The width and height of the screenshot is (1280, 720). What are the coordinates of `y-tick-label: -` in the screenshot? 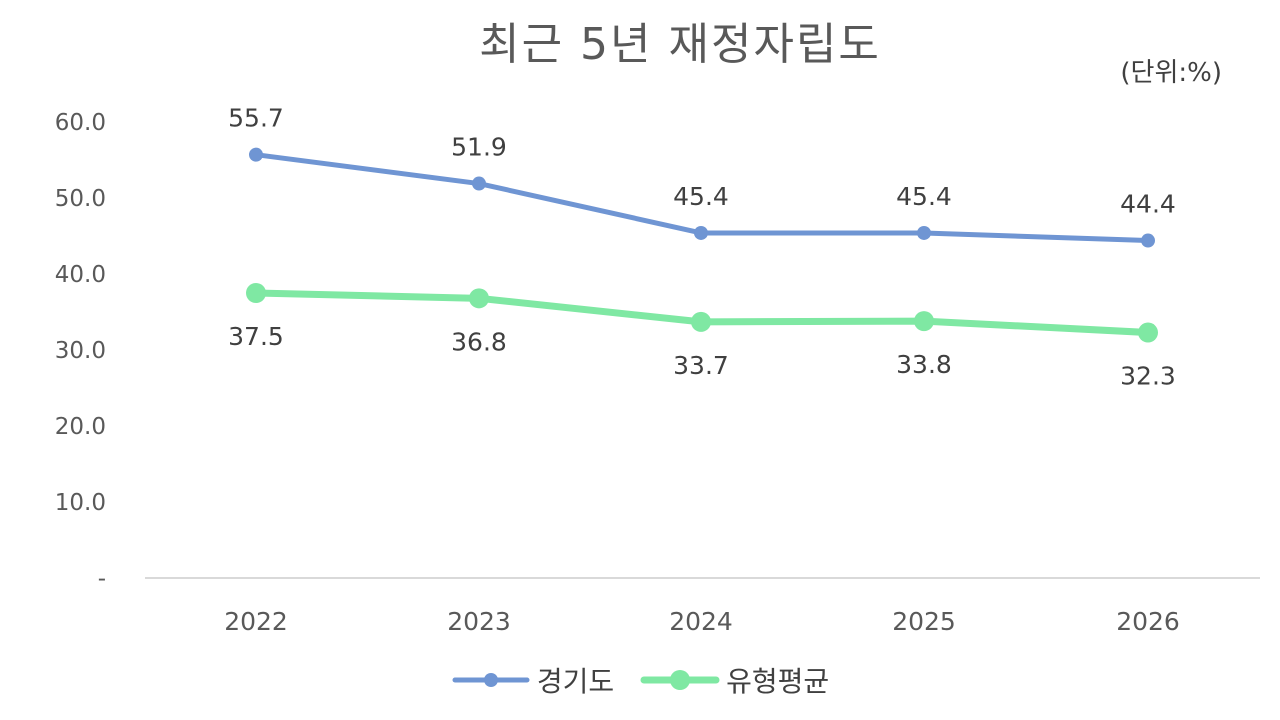 It's located at (102, 579).